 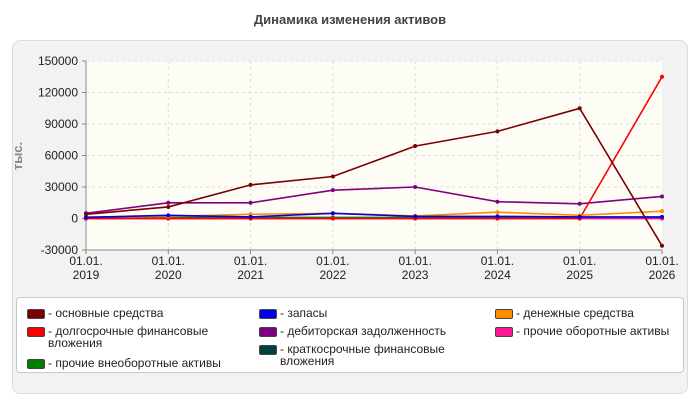 I want to click on x-tick-label: 01.01. 2021, so click(x=250, y=268).